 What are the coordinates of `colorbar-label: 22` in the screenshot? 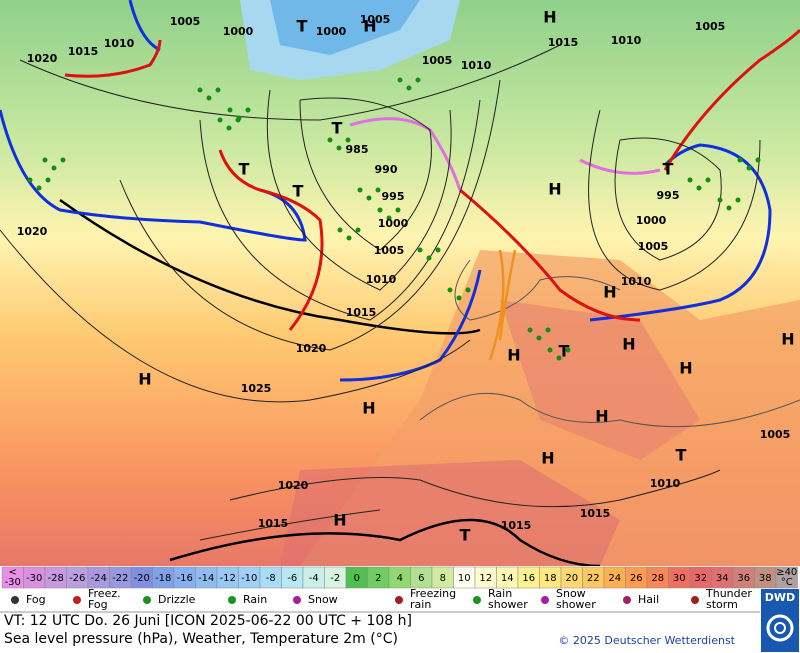 It's located at (593, 578).